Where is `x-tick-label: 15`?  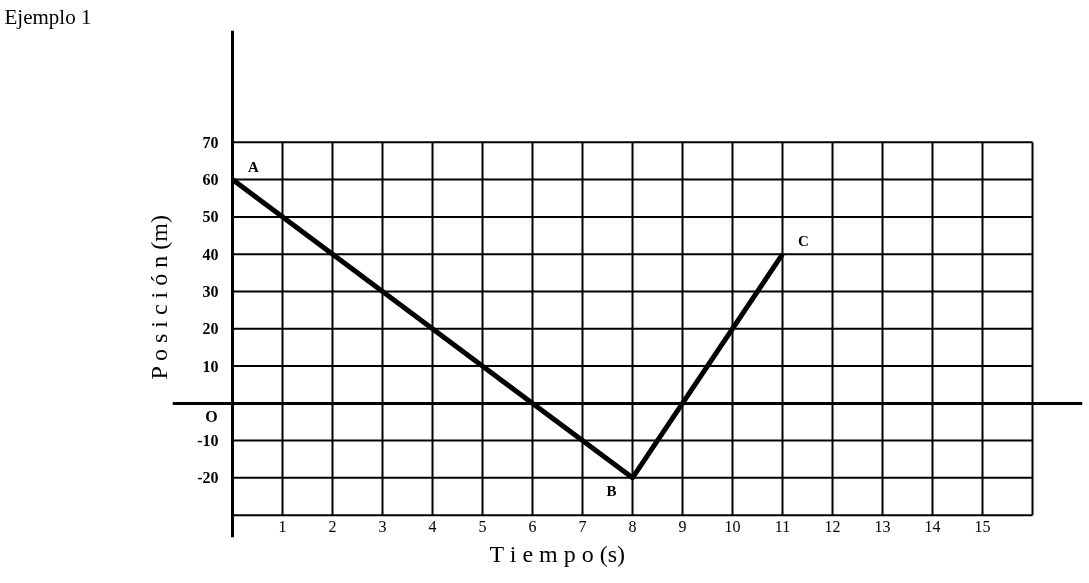 x-tick-label: 15 is located at coordinates (982, 527).